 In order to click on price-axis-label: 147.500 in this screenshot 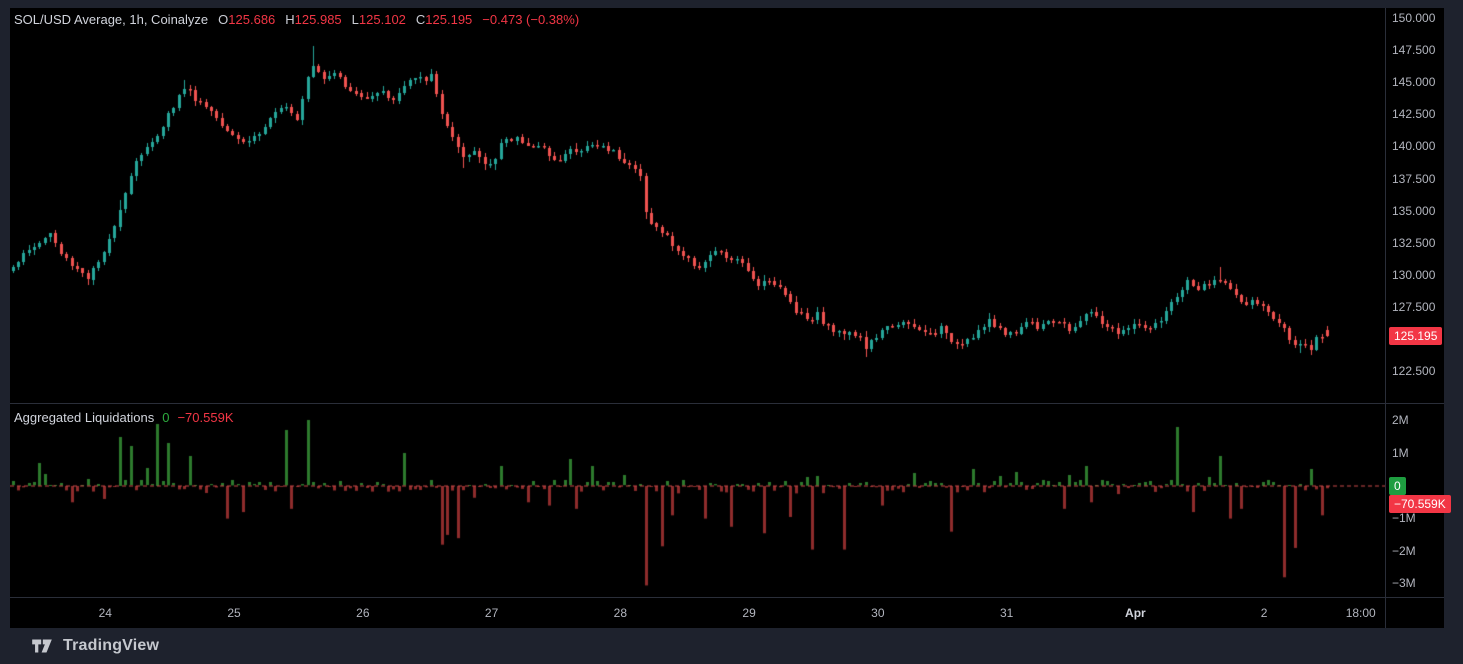, I will do `click(1414, 50)`.